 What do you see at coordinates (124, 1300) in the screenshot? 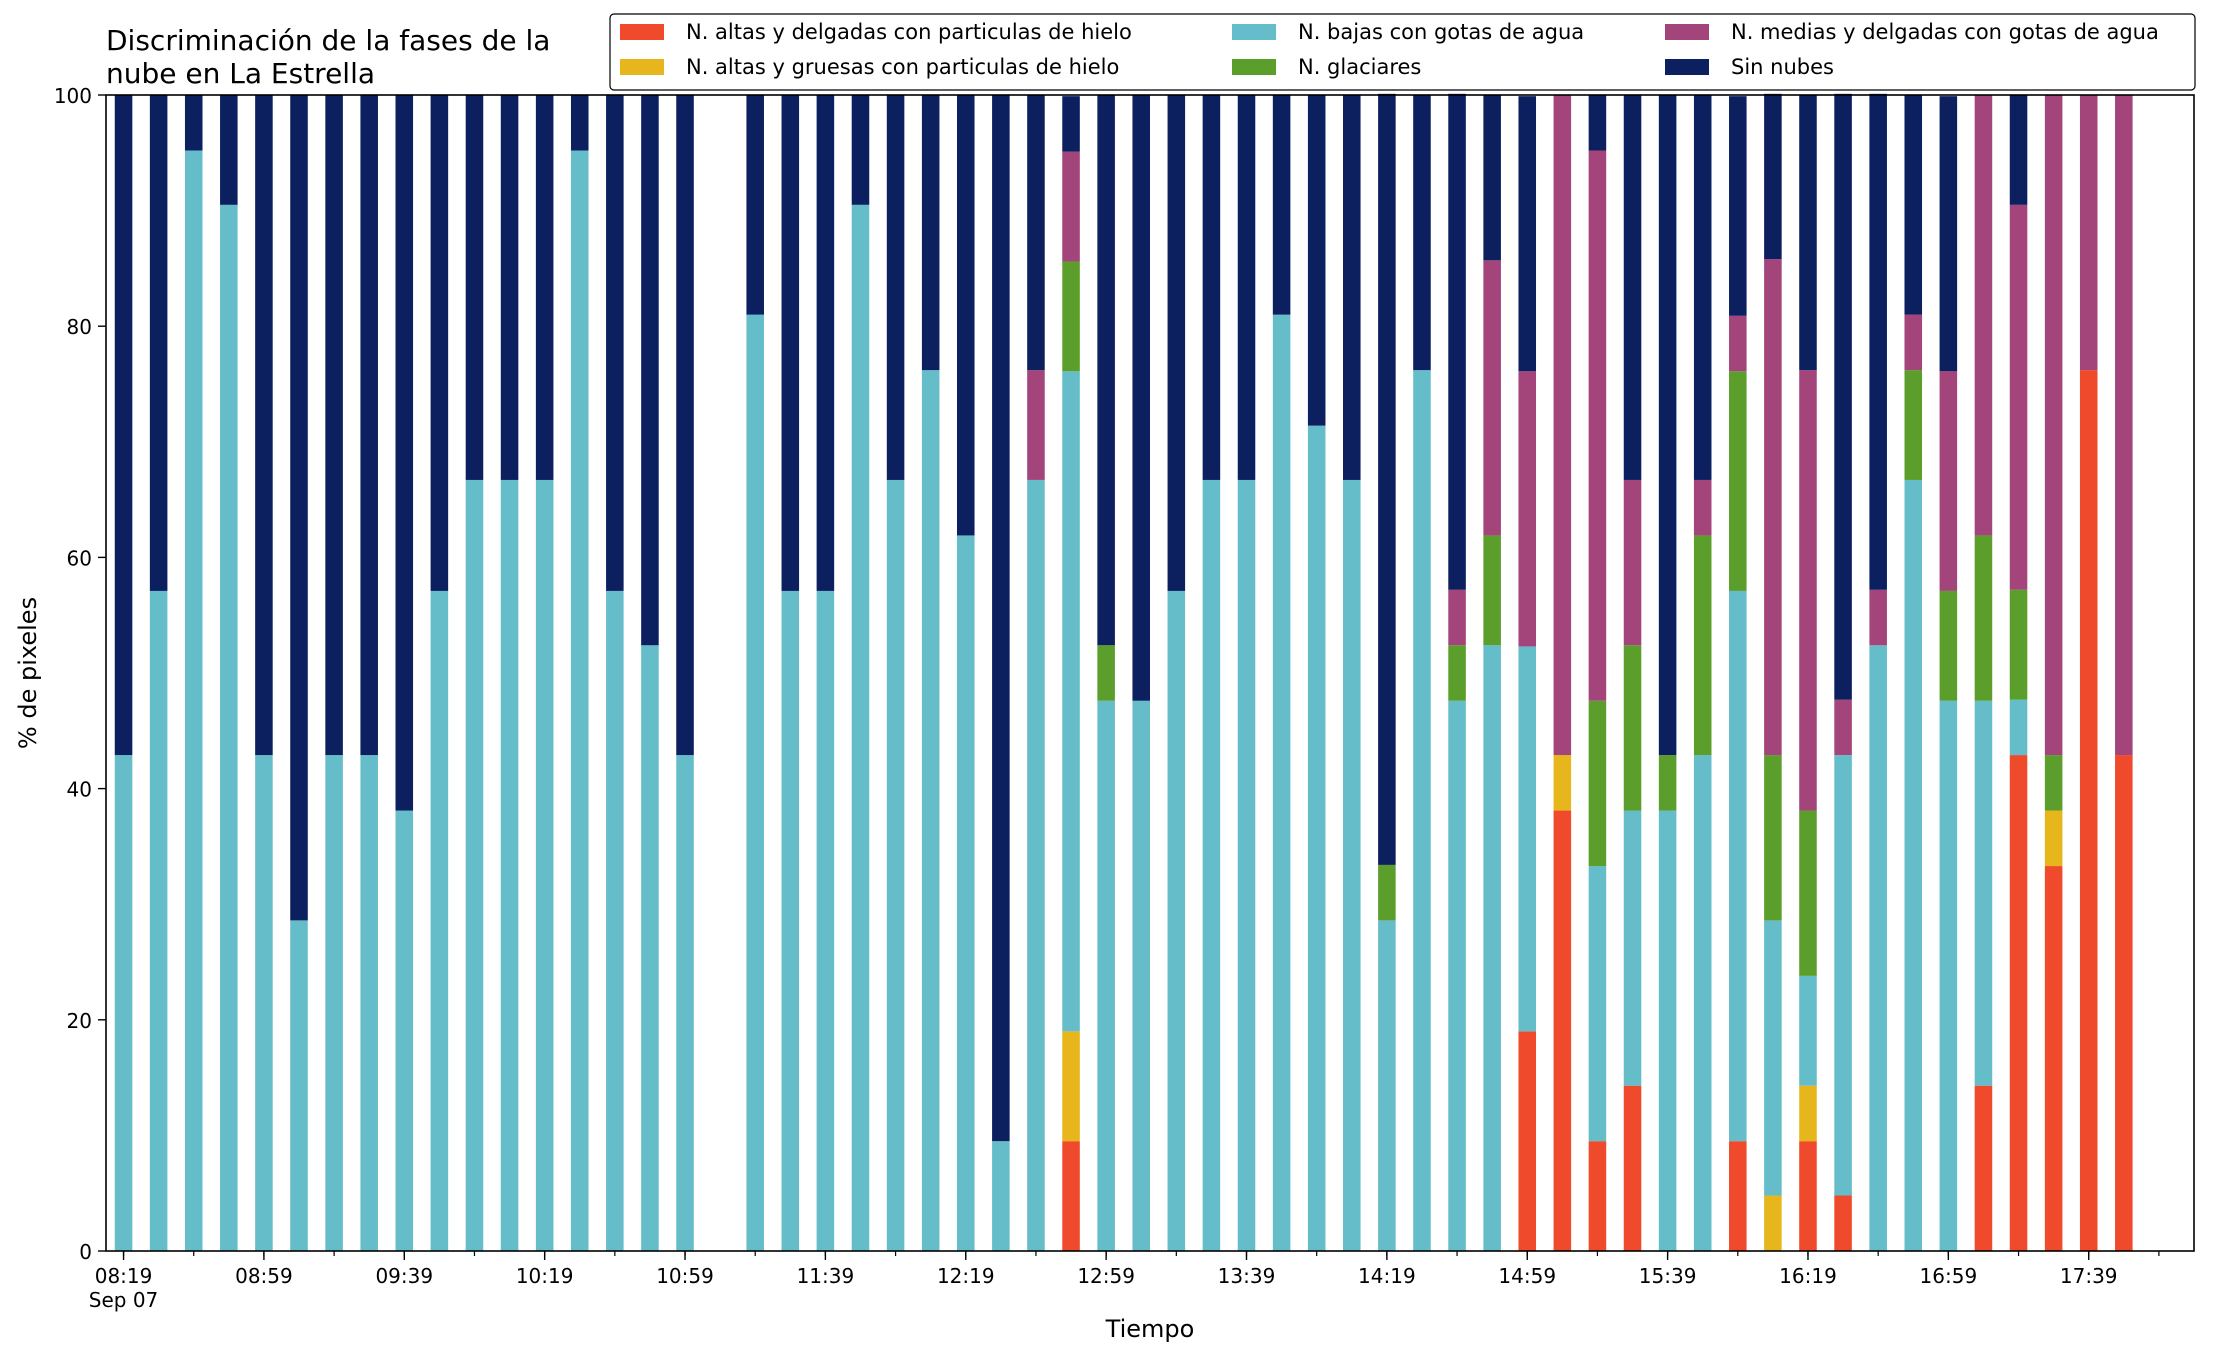
I see `x-tick-sublabel: Sep 07` at bounding box center [124, 1300].